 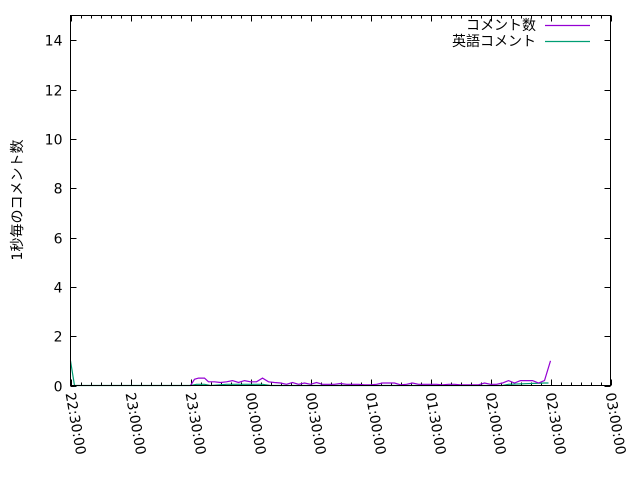 I want to click on x-tick-label: 23:30:00, so click(x=195, y=423).